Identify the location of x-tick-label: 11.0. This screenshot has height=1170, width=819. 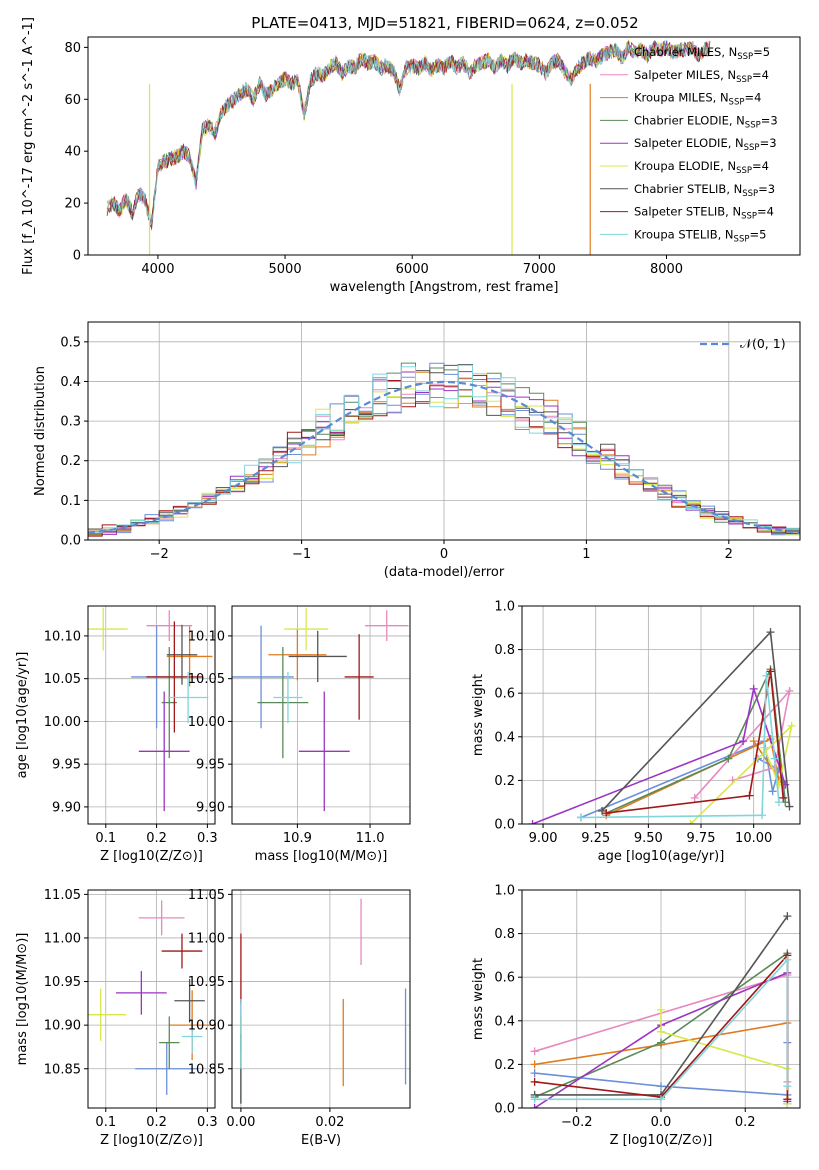
(370, 838).